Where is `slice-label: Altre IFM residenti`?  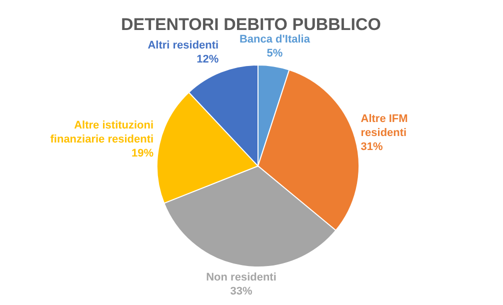 slice-label: Altre IFM residenti is located at coordinates (384, 126).